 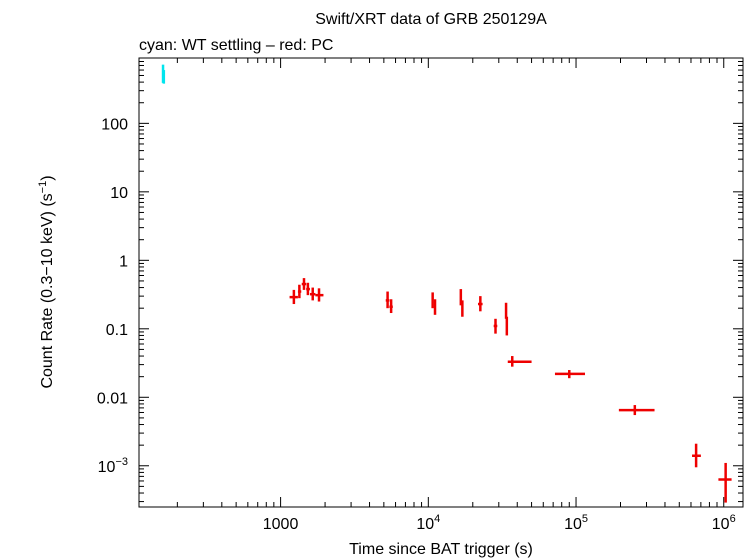 I want to click on x-tick-label-main: 1000, so click(x=281, y=524).